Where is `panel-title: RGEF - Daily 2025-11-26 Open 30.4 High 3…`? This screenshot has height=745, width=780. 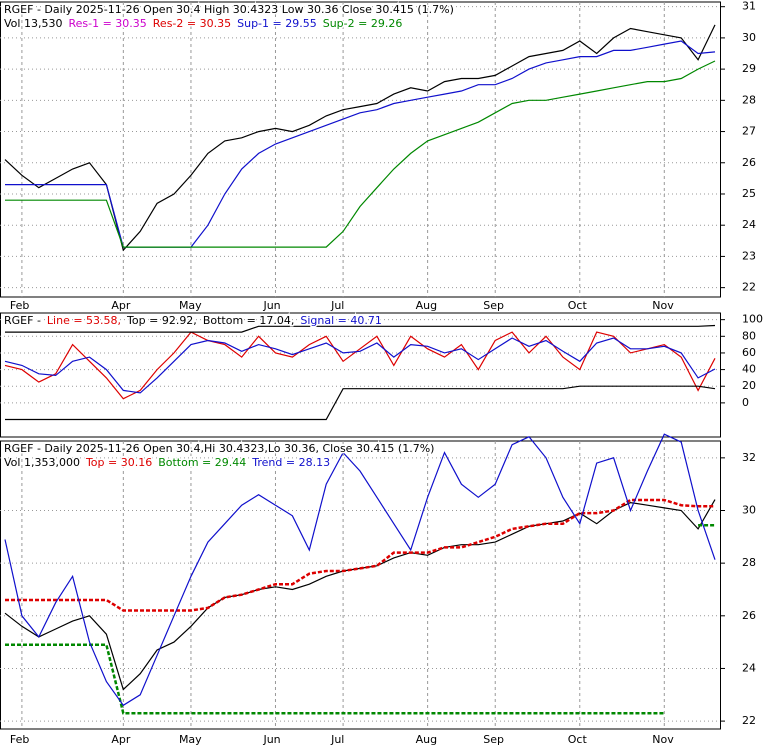 panel-title: RGEF - Daily 2025-11-26 Open 30.4 High 3… is located at coordinates (229, 9).